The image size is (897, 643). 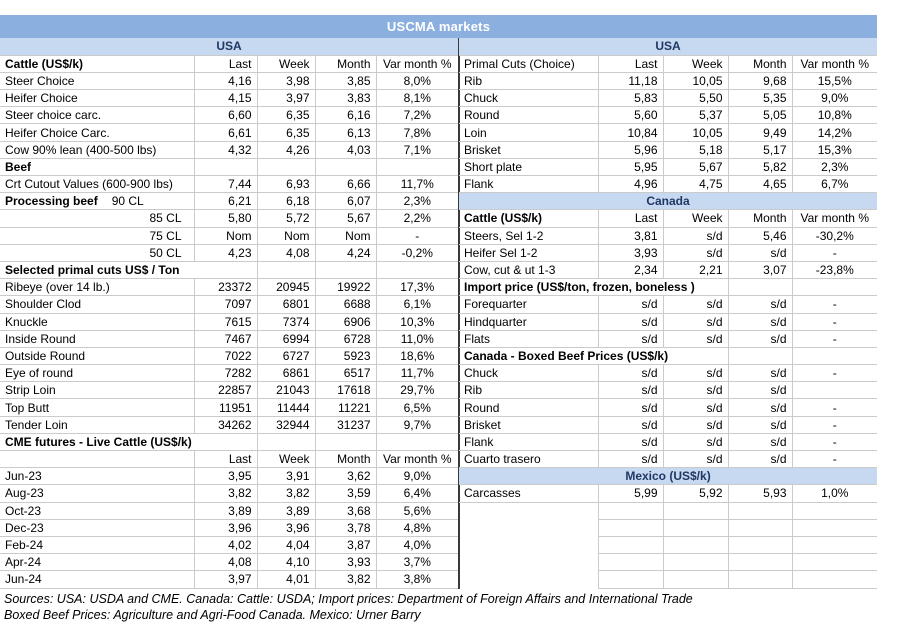 I want to click on cell-value: 5,80, so click(x=225, y=218).